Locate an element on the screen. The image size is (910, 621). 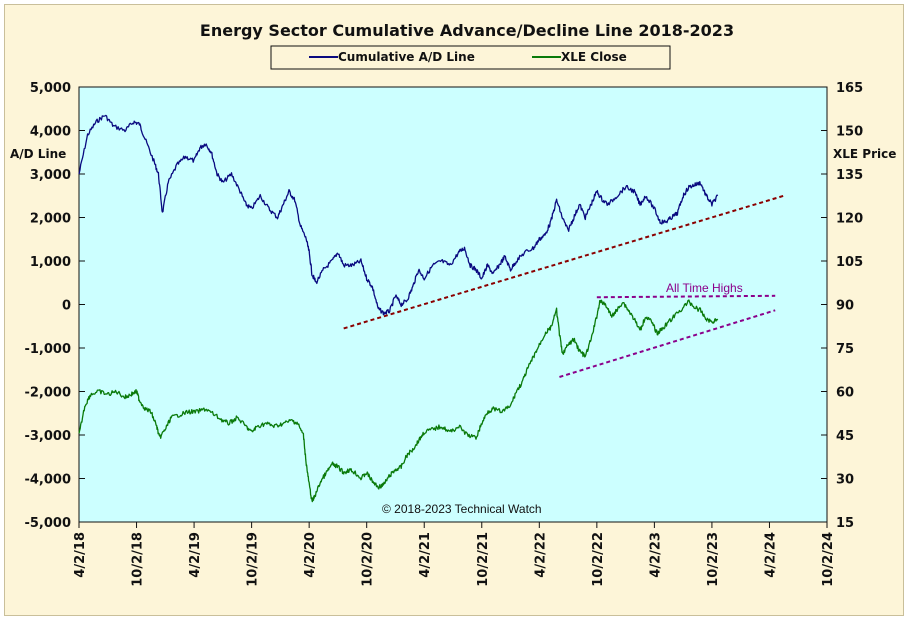
left-tick-label: -1,000 is located at coordinates (47, 349).